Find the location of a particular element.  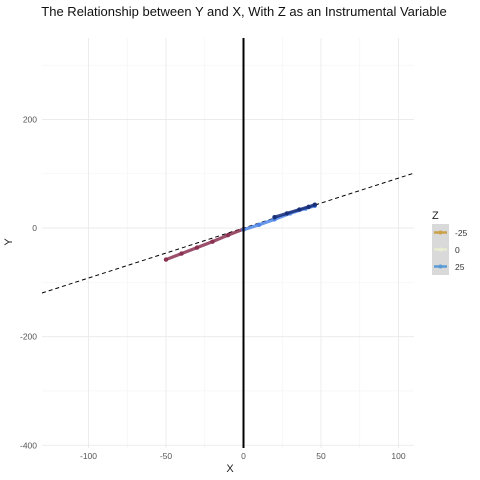

y-axis-label: Y is located at coordinates (9, 242).